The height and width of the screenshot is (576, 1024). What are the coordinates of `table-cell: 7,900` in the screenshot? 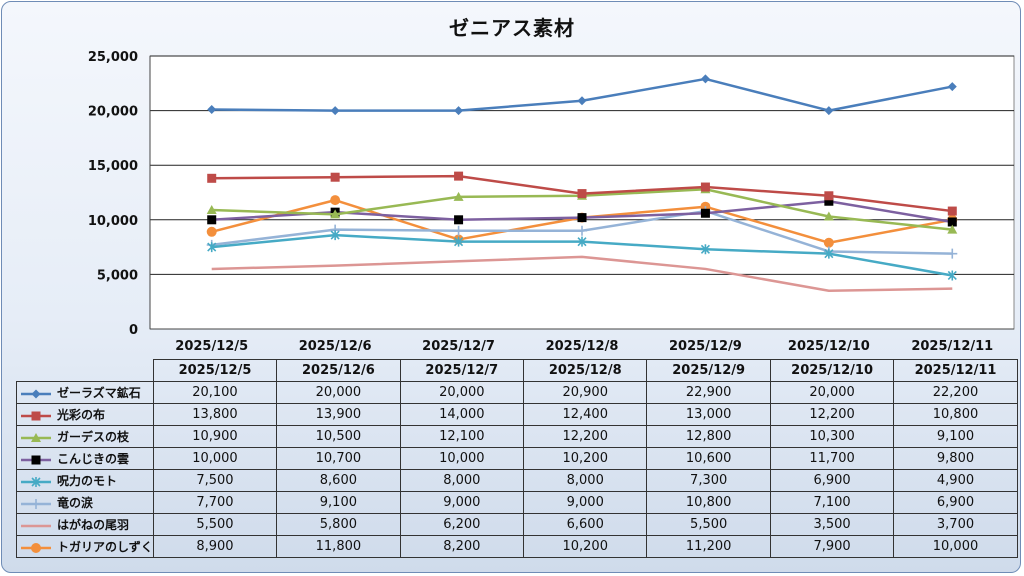 It's located at (832, 546).